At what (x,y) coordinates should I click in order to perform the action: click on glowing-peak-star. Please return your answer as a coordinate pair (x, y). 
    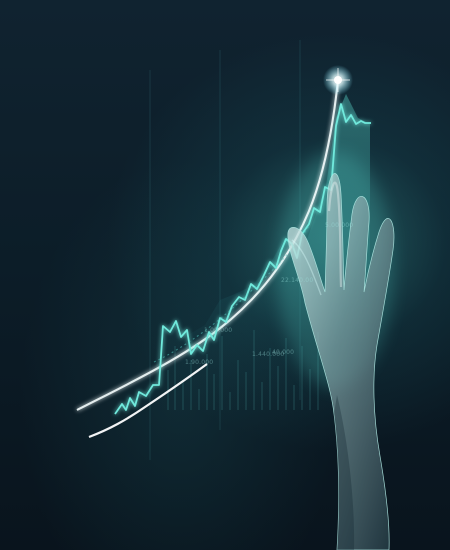
    Looking at the image, I should click on (338, 80).